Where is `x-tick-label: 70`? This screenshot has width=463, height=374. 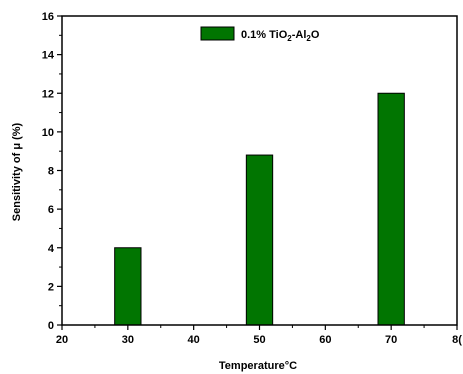
x-tick-label: 70 is located at coordinates (391, 340).